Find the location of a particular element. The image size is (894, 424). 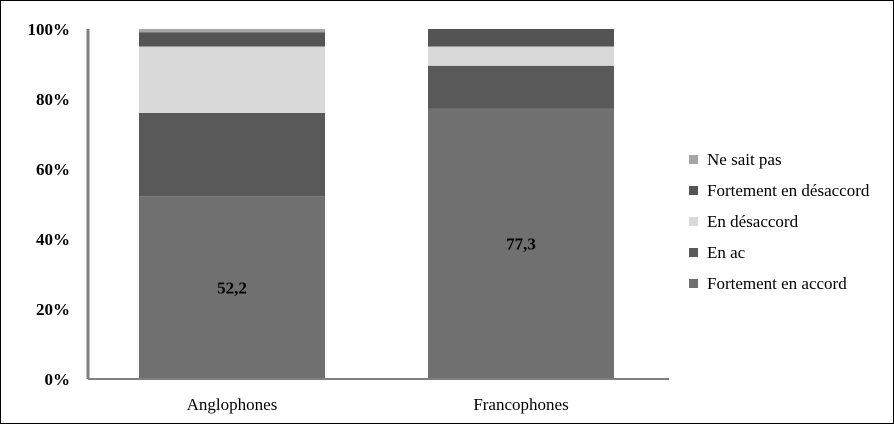

y-tick-label: 20% is located at coordinates (53, 309).